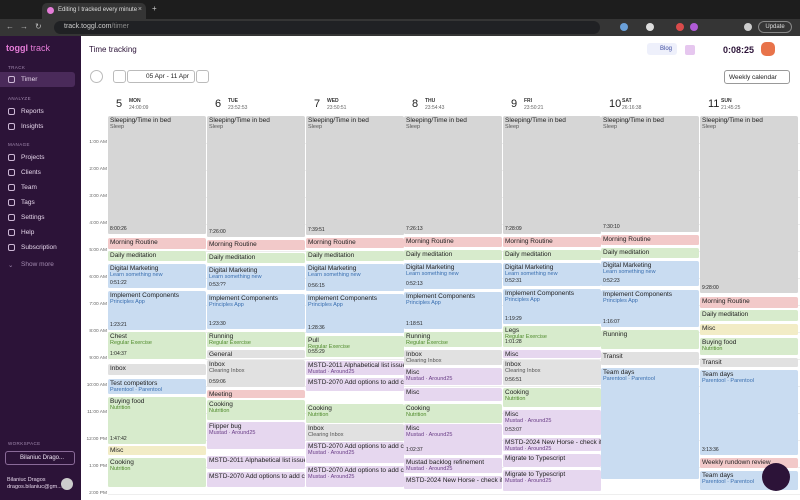 Image resolution: width=800 pixels, height=500 pixels. Describe the element at coordinates (37, 187) in the screenshot. I see `sidebar-item-team: Team` at that location.